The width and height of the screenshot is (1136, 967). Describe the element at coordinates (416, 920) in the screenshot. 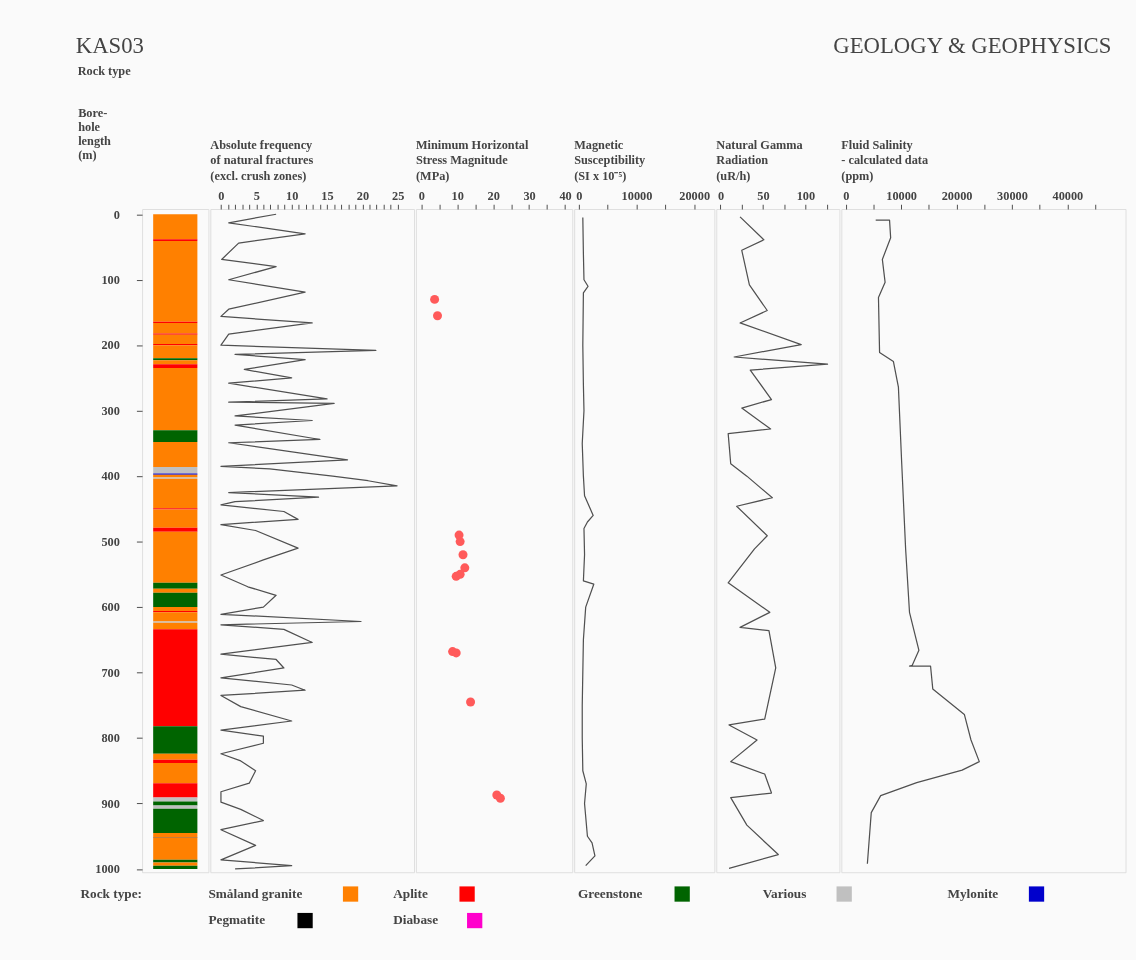

I see `legend-label: Diabase` at that location.